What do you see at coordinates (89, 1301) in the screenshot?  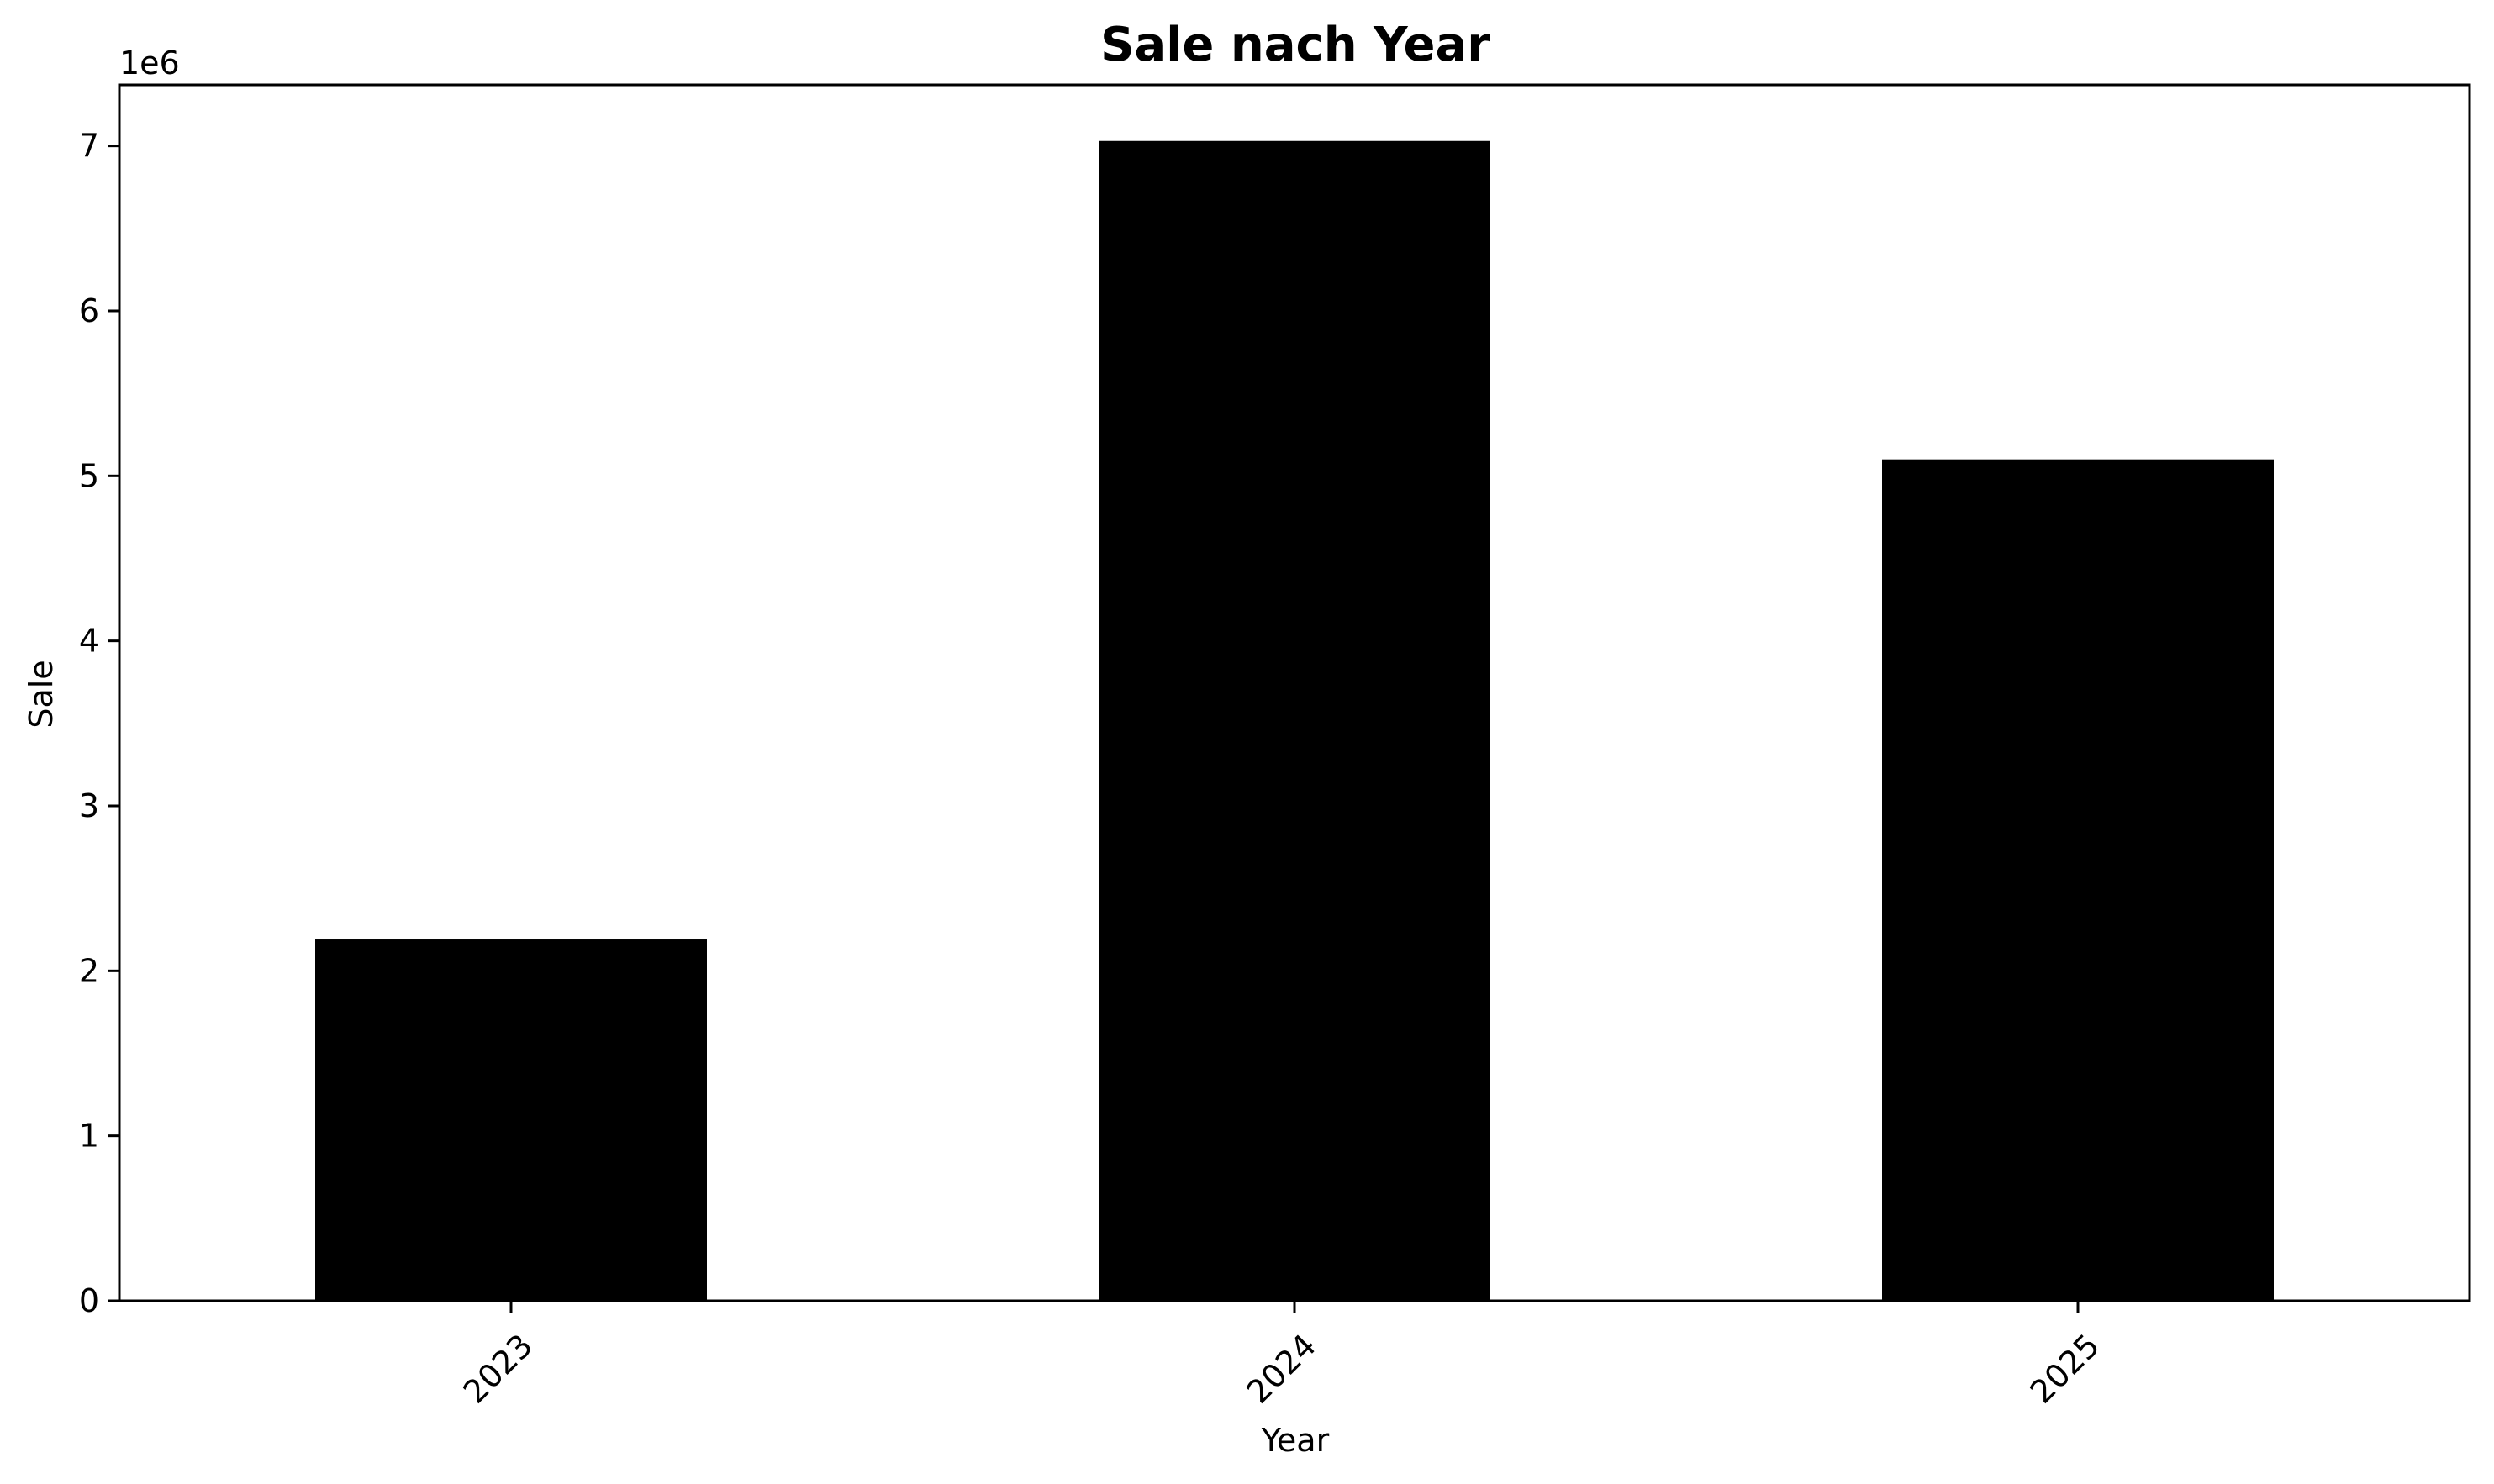 I see `y-tick-label-0: 0` at bounding box center [89, 1301].